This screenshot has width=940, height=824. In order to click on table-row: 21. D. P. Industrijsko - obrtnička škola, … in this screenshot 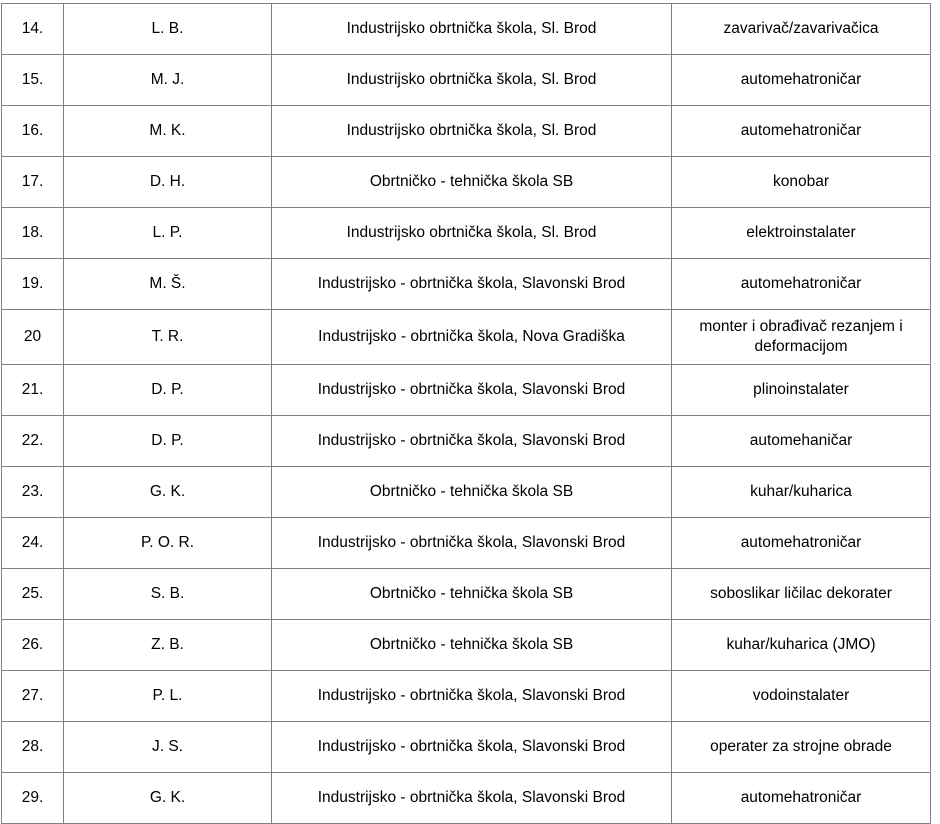, I will do `click(466, 390)`.